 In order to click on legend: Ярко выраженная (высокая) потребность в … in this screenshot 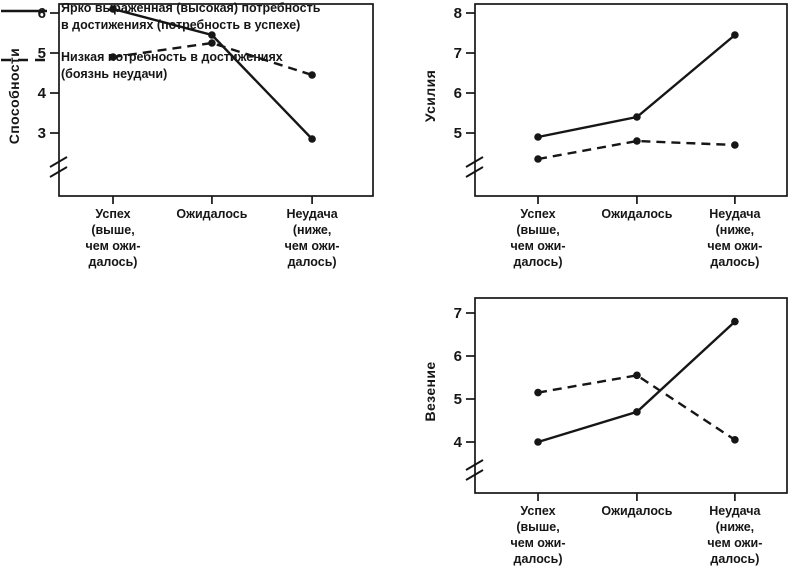, I will do `click(191, 49)`.